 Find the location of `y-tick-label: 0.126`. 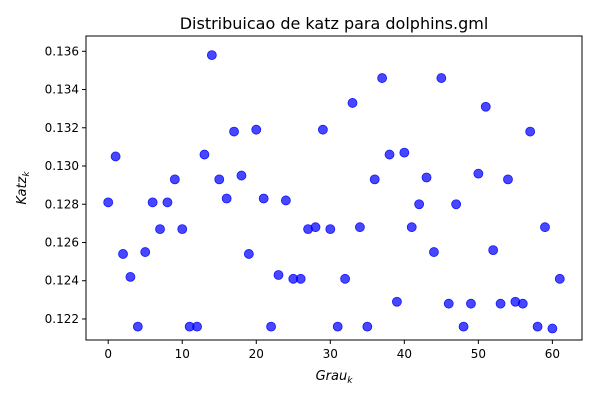

y-tick-label: 0.126 is located at coordinates (62, 242).